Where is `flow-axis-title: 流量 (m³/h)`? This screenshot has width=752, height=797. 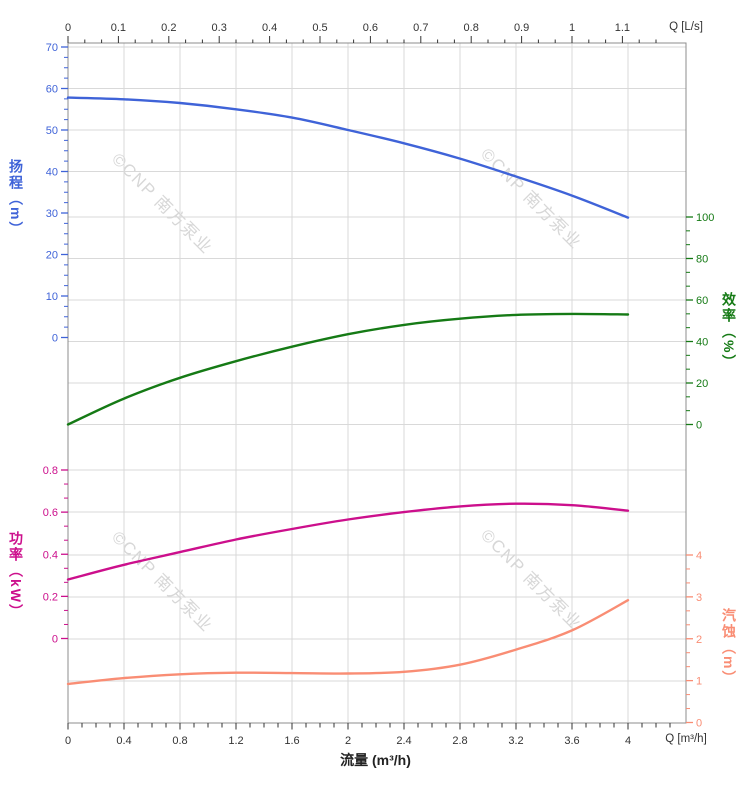 flow-axis-title: 流量 (m³/h) is located at coordinates (375, 760).